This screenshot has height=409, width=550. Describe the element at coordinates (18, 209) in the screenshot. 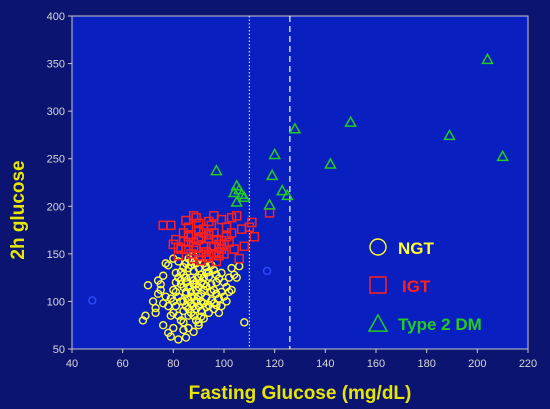

I see `y-axis-title: 2h glucose` at that location.